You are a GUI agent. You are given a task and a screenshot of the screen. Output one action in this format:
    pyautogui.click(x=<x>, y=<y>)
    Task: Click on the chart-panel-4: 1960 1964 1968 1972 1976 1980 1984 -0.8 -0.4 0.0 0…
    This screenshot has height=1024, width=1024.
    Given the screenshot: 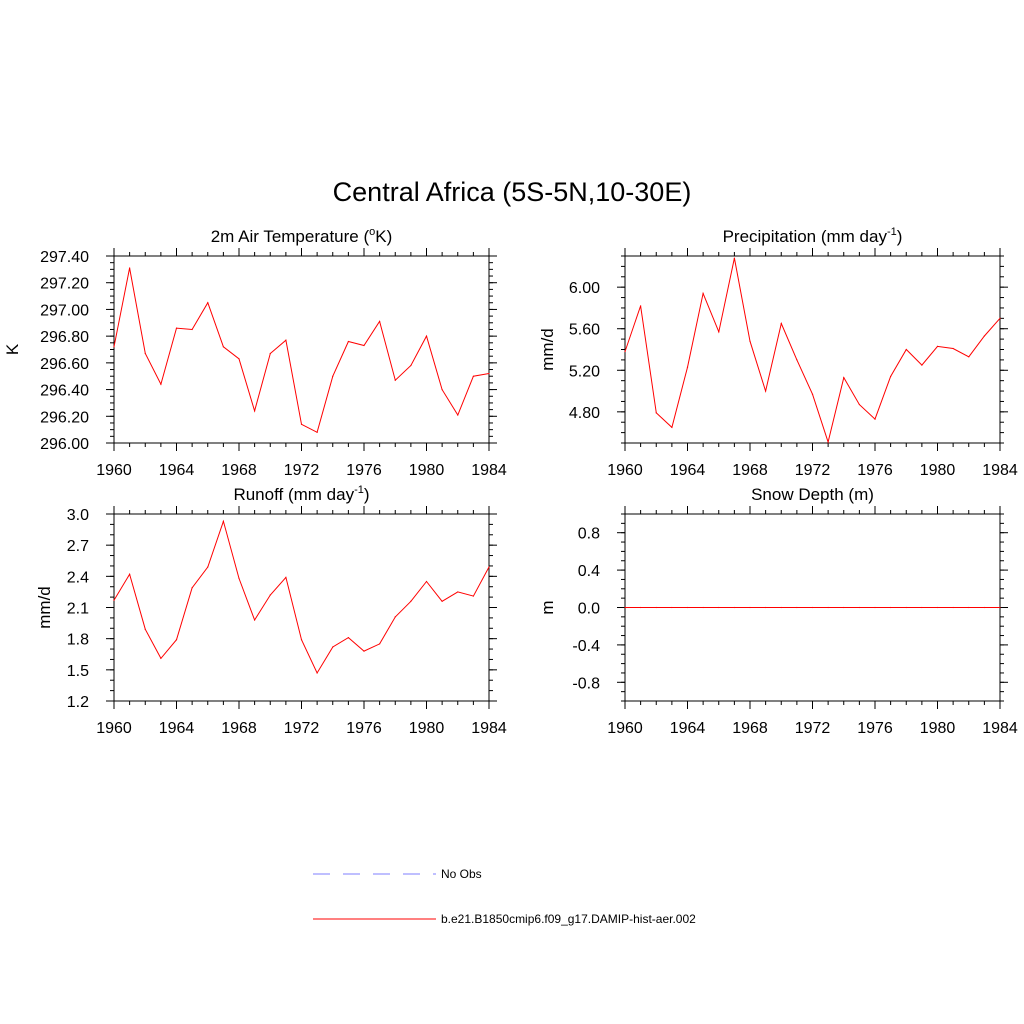 What is the action you would take?
    pyautogui.click(x=778, y=611)
    